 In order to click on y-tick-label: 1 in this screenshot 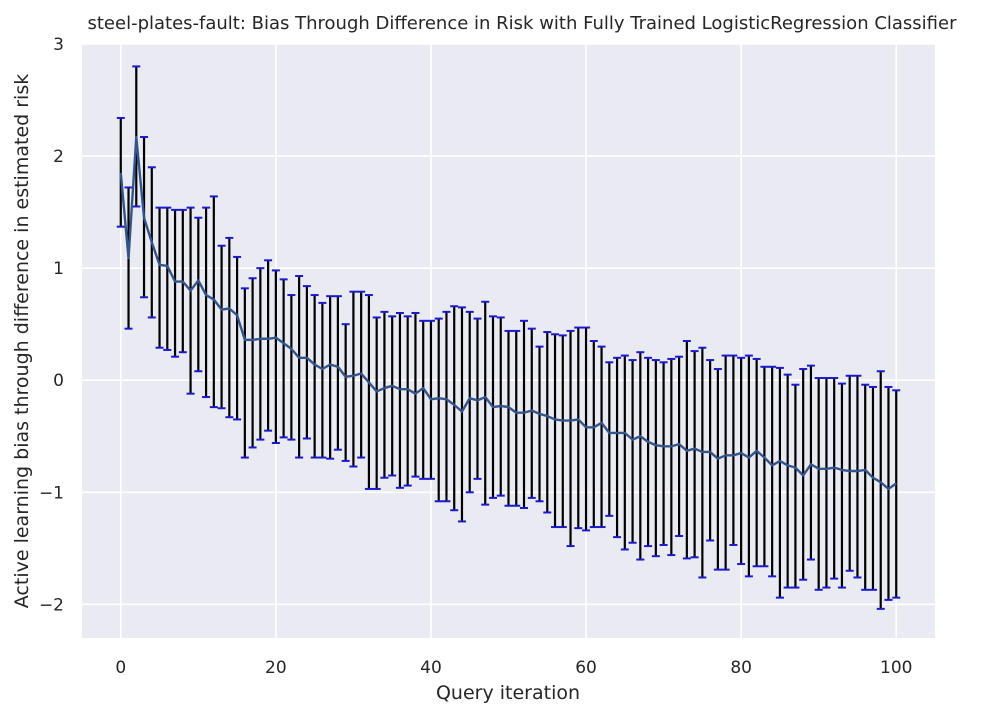, I will do `click(58, 269)`.